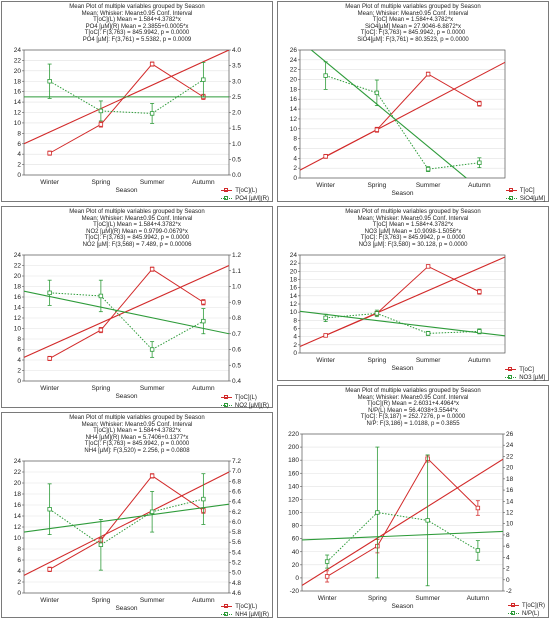 The image size is (550, 619). What do you see at coordinates (508, 580) in the screenshot?
I see `y-tick-label-right: 0` at bounding box center [508, 580].